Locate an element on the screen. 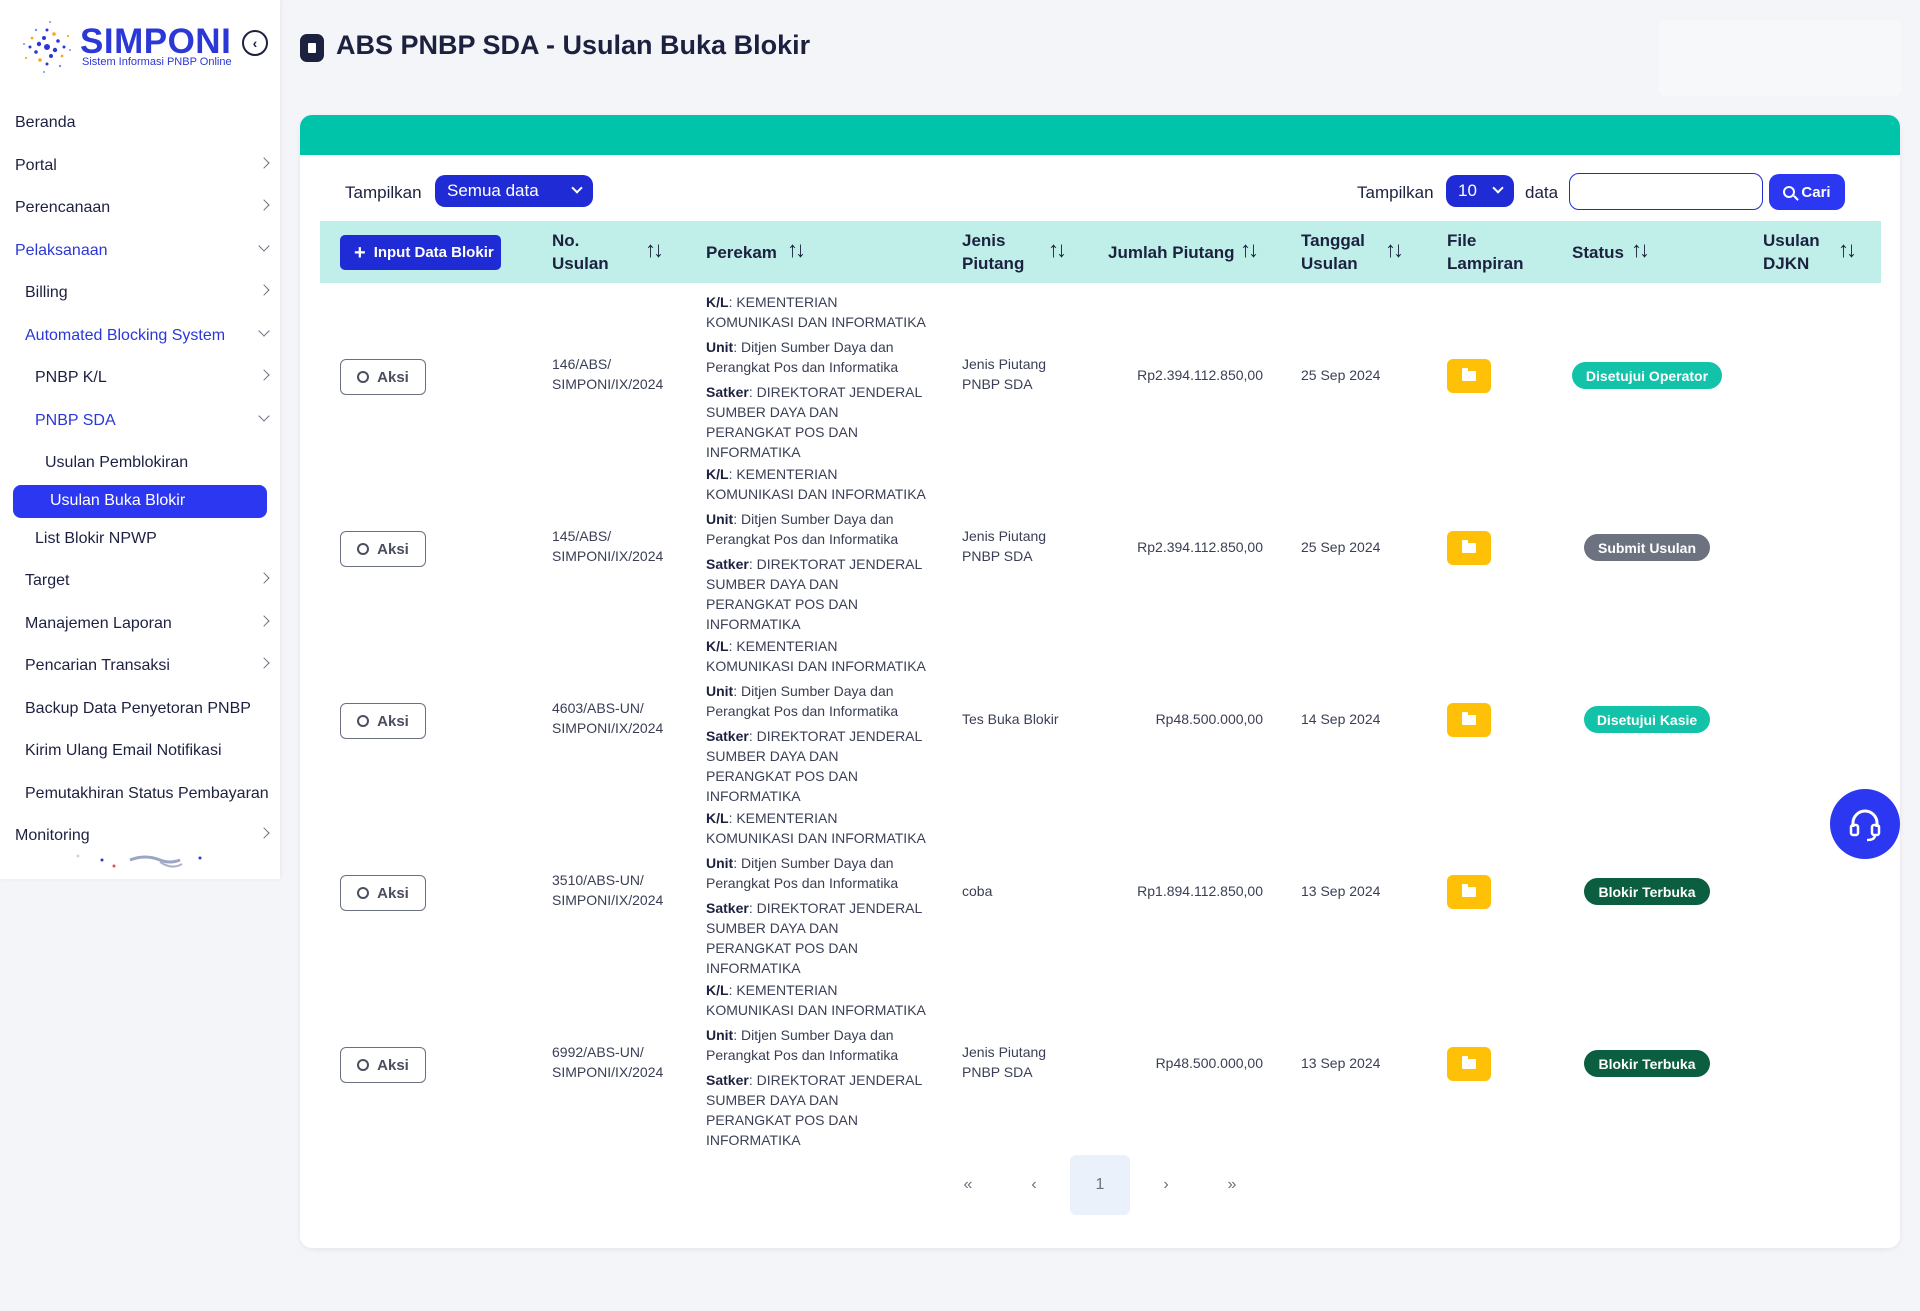 This screenshot has height=1311, width=1920. first-page-button: « is located at coordinates (968, 1184).